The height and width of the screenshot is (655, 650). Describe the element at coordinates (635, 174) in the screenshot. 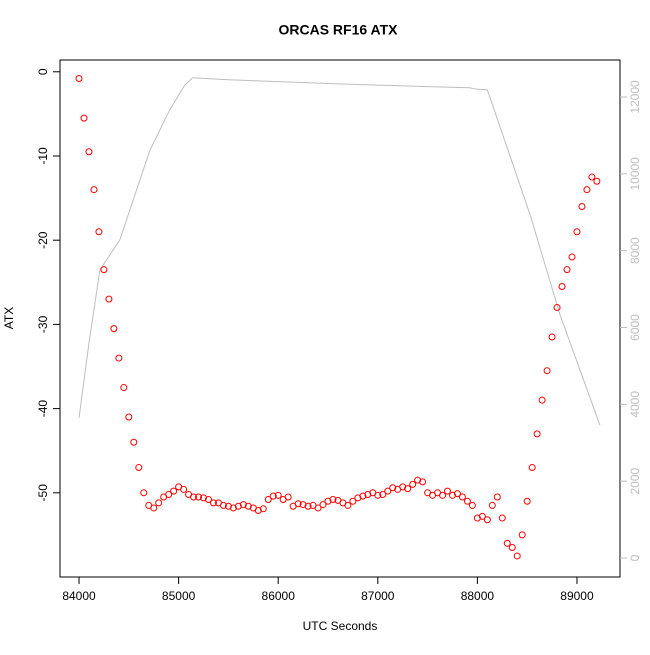

I see `y2-tick-label: 10000` at that location.